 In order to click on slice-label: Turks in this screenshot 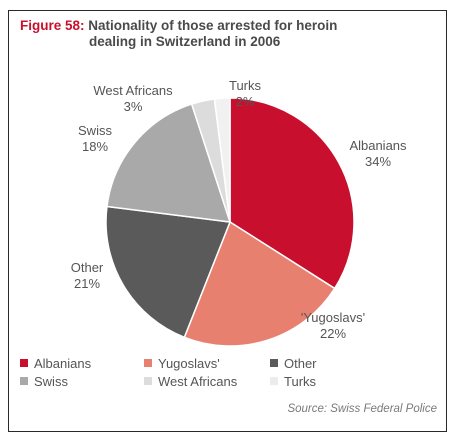, I will do `click(245, 85)`.